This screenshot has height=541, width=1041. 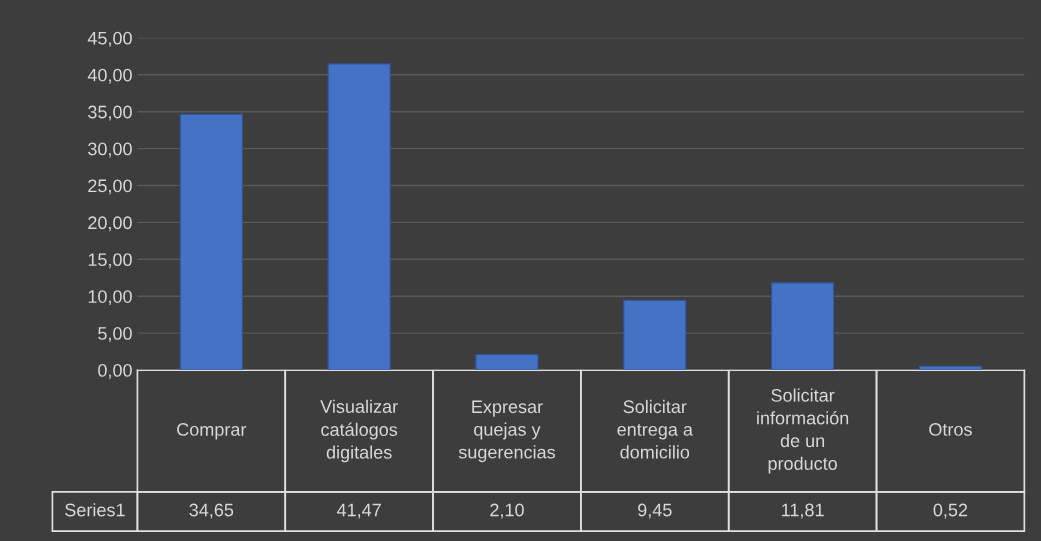 What do you see at coordinates (109, 76) in the screenshot?
I see `y-tick-label: 40,00` at bounding box center [109, 76].